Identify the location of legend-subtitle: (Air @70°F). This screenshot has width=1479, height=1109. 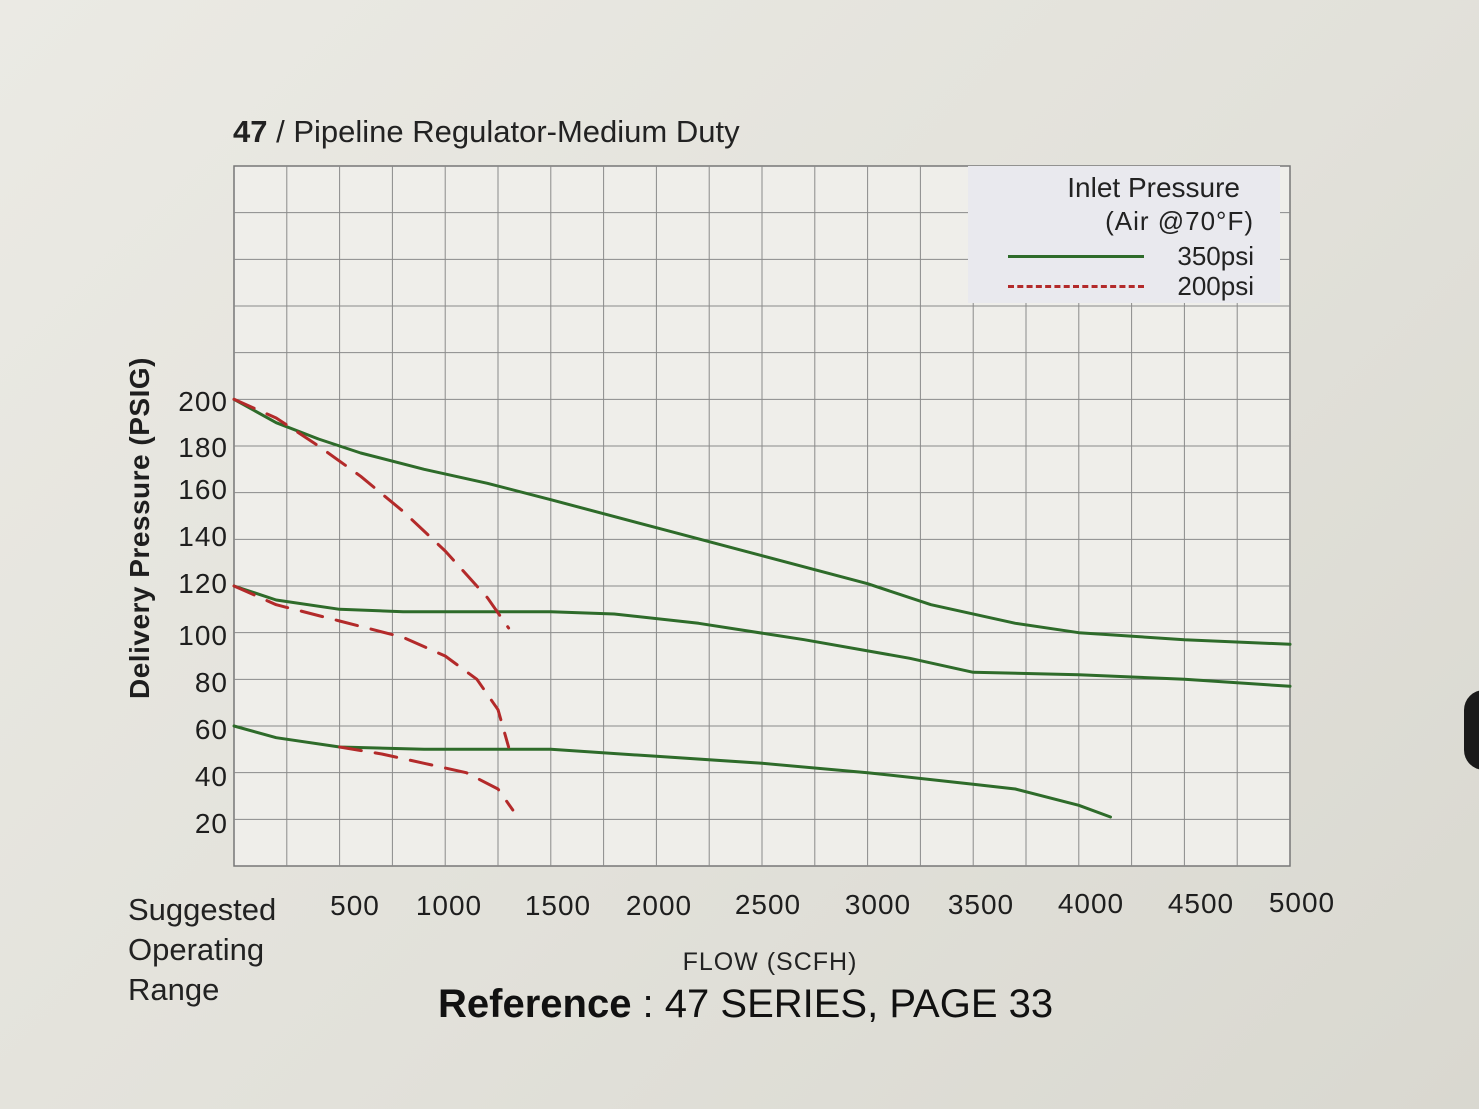
(1179, 221).